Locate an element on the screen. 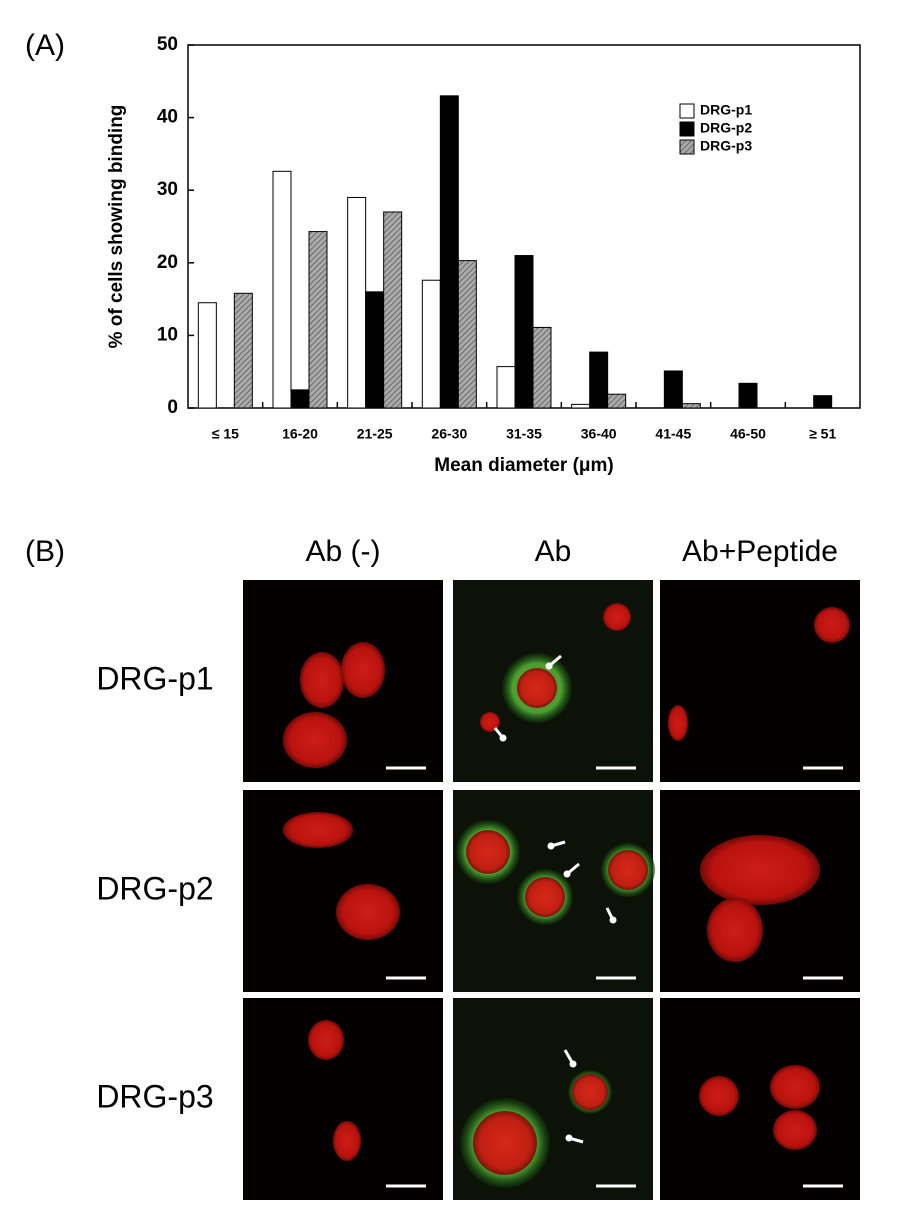 This screenshot has height=1221, width=900. y-tick-label: 0 is located at coordinates (172, 407).